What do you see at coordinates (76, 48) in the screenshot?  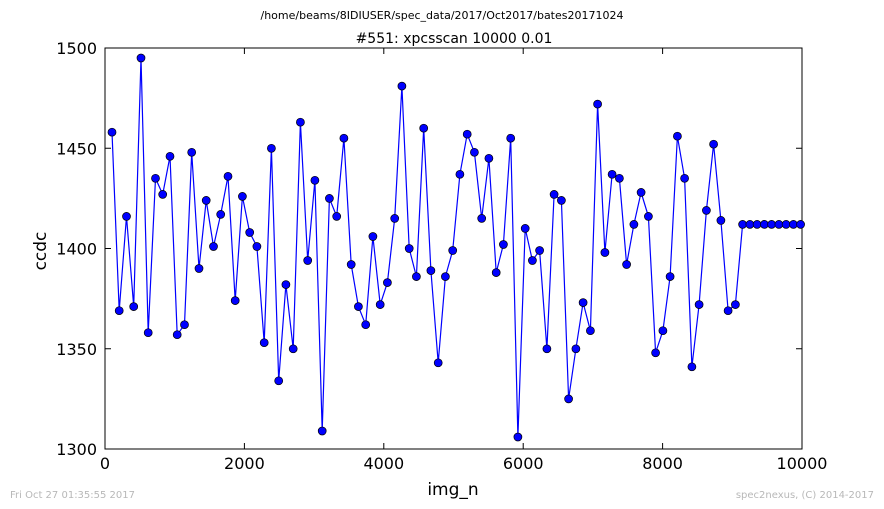 I see `y-tick-label: 1500` at bounding box center [76, 48].